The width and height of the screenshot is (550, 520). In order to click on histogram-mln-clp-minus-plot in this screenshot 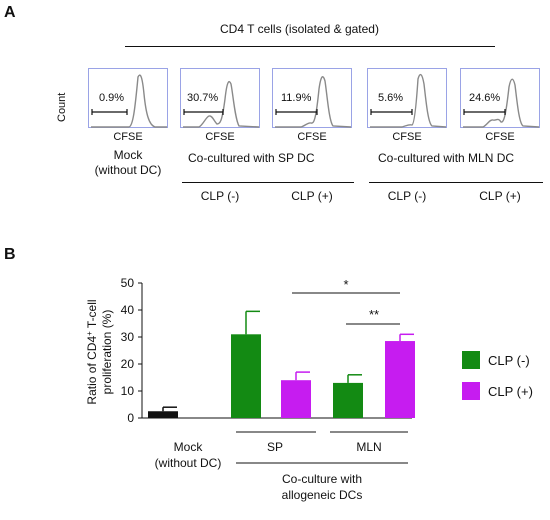, I will do `click(408, 100)`.